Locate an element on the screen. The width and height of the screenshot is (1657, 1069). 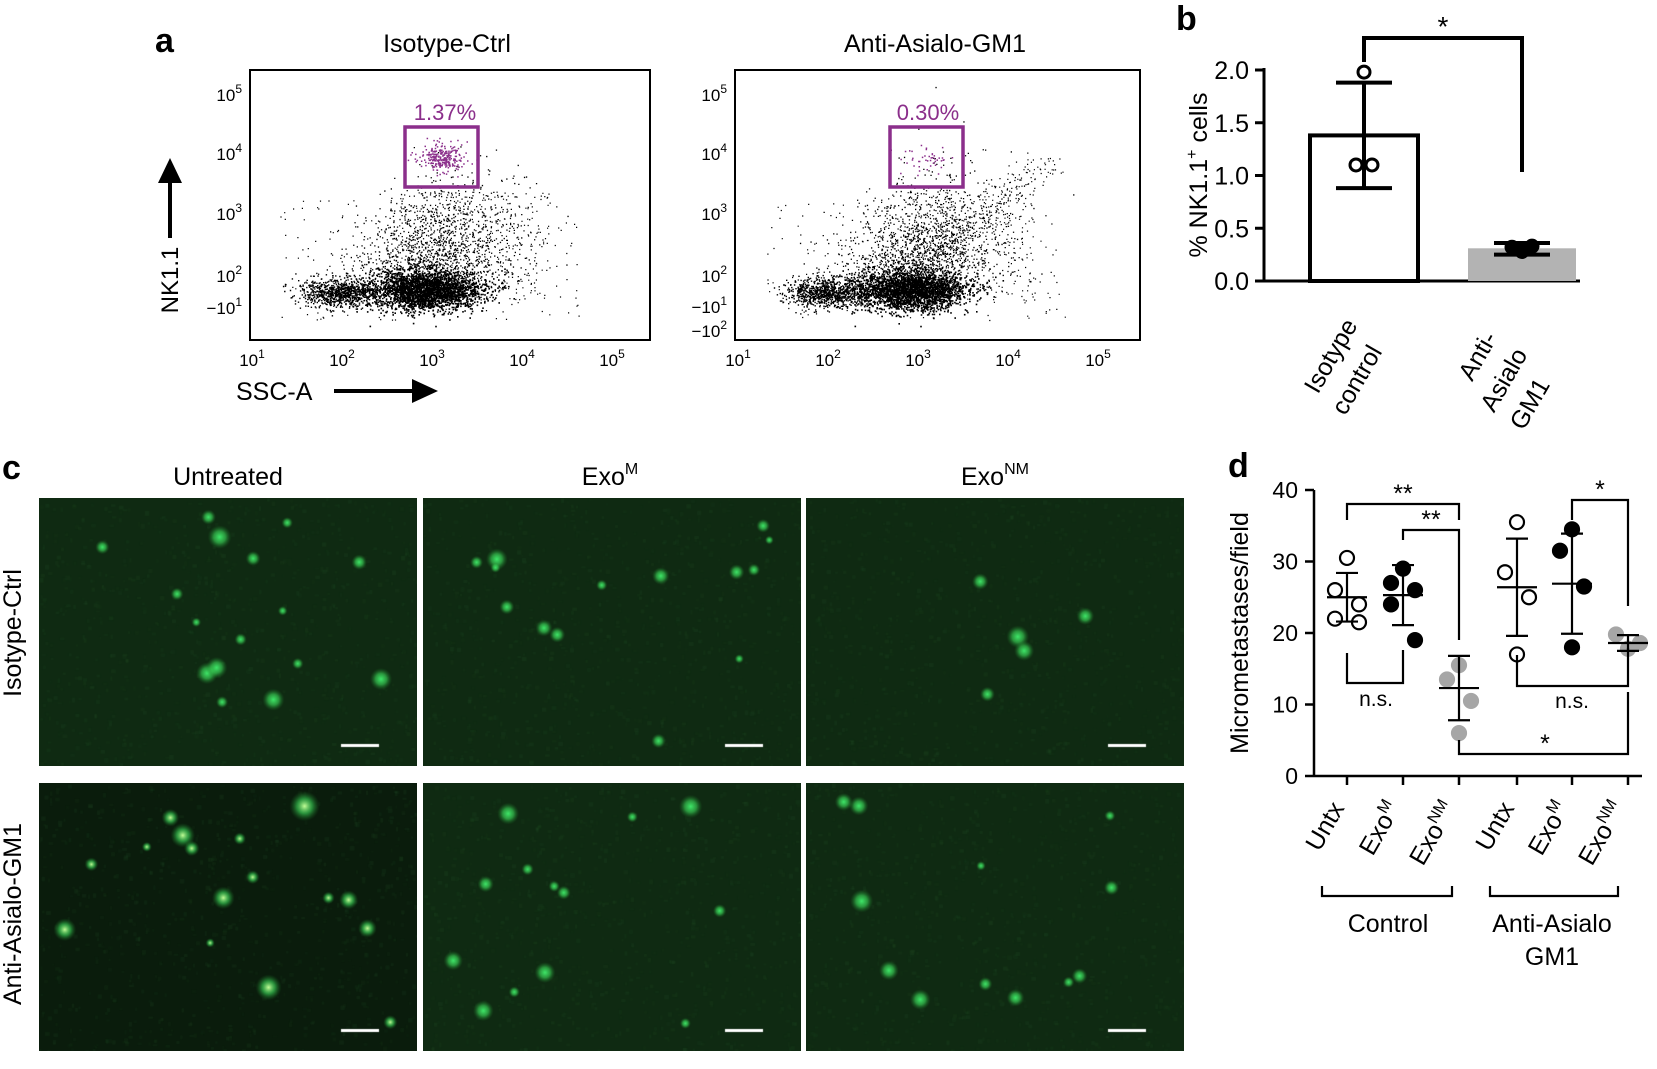
panel-d-label: d is located at coordinates (1238, 466).